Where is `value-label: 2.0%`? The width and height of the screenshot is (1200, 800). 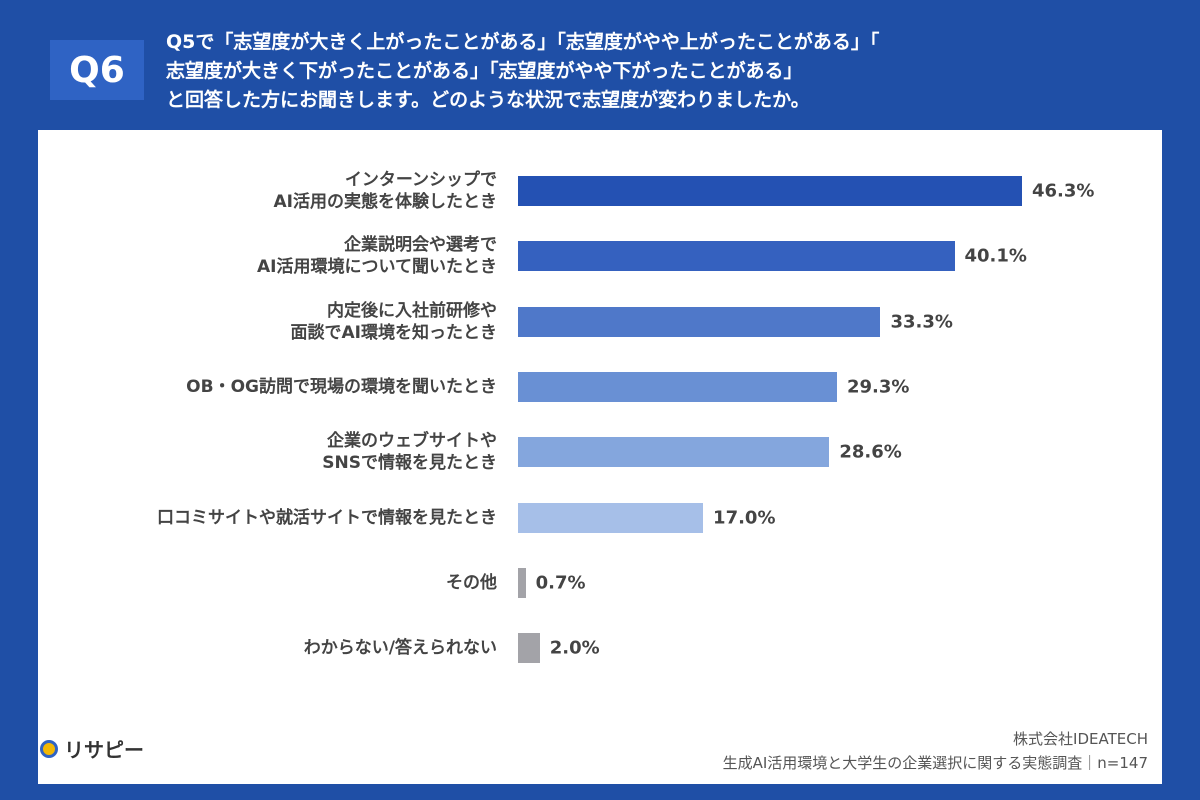
value-label: 2.0% is located at coordinates (574, 648).